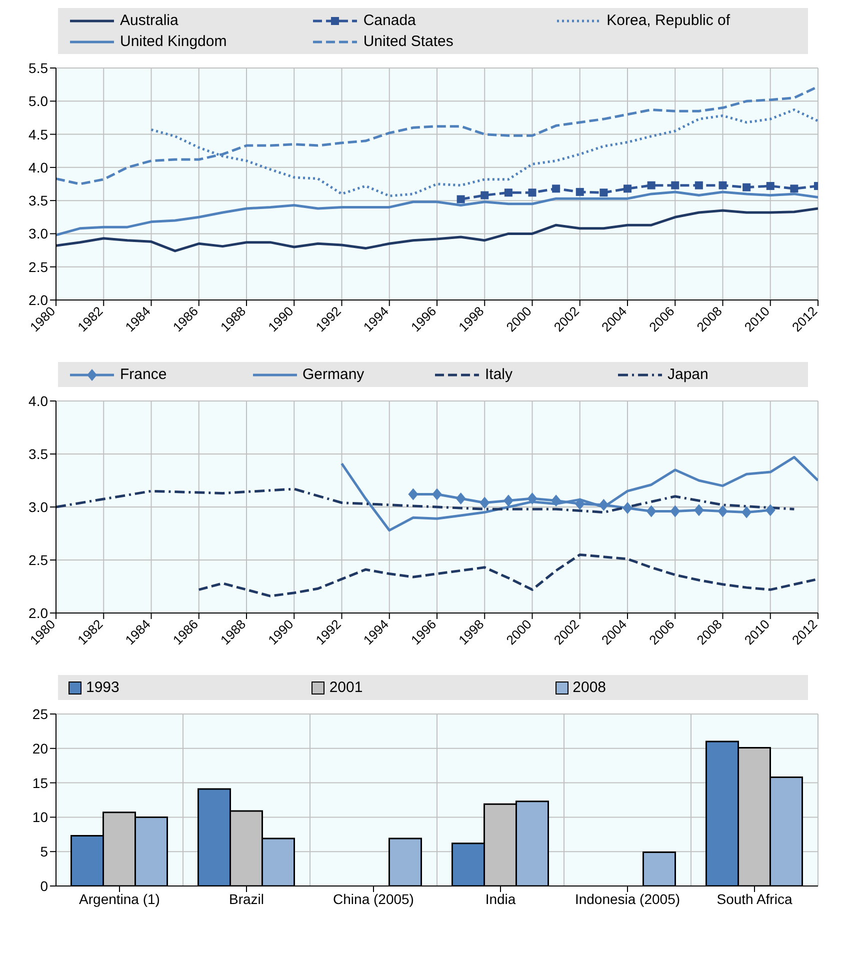  What do you see at coordinates (38, 101) in the screenshot?
I see `y-tick-label: 5.0` at bounding box center [38, 101].